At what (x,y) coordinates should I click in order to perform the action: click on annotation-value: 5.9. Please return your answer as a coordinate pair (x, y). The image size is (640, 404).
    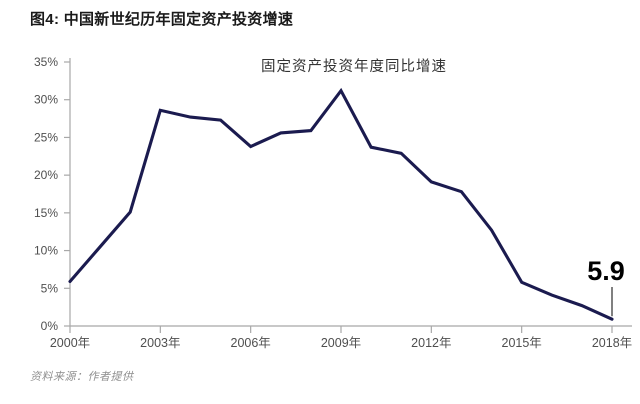
    Looking at the image, I should click on (606, 271).